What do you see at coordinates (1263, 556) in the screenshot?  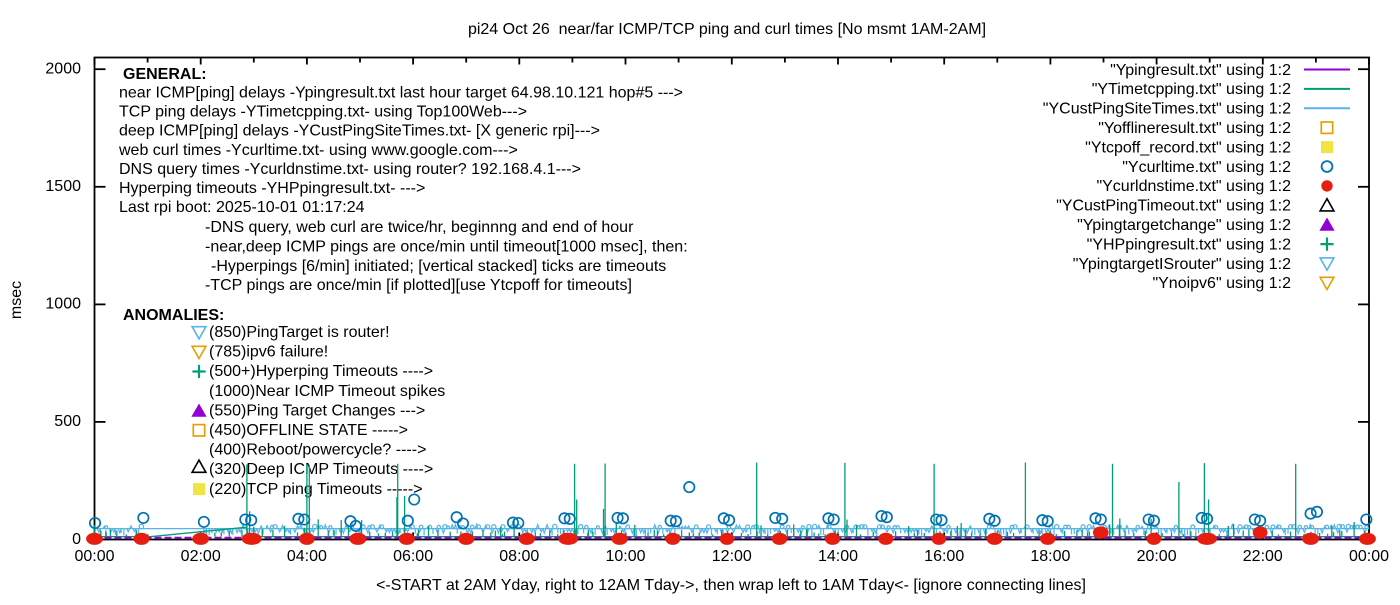 I see `svg-text: 22:00` at bounding box center [1263, 556].